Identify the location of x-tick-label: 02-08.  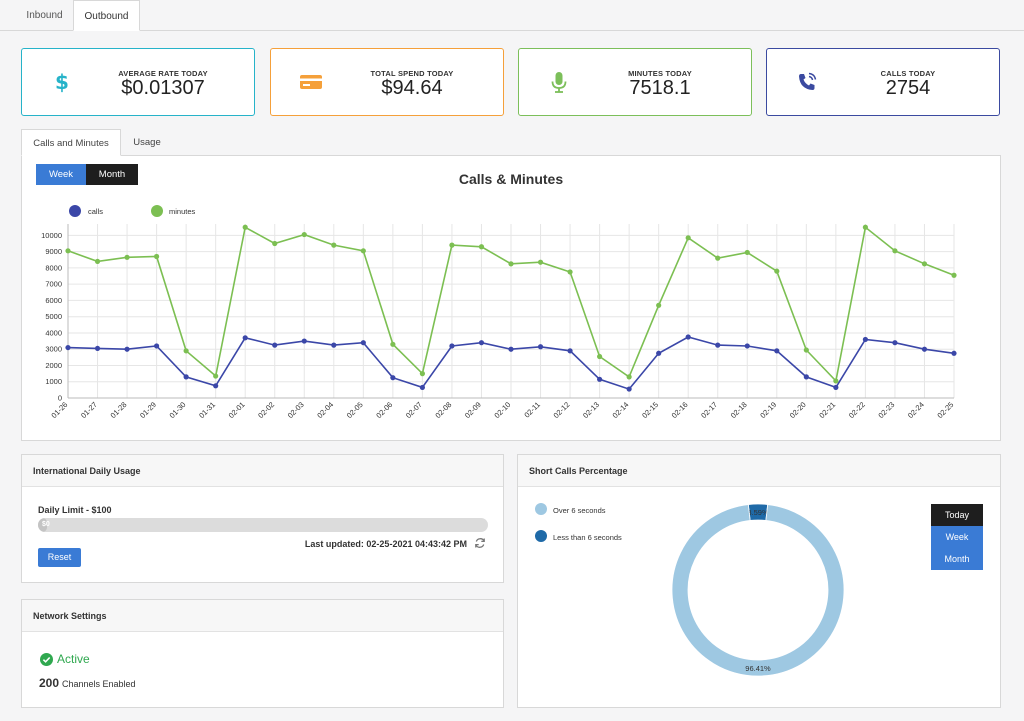
(443, 410).